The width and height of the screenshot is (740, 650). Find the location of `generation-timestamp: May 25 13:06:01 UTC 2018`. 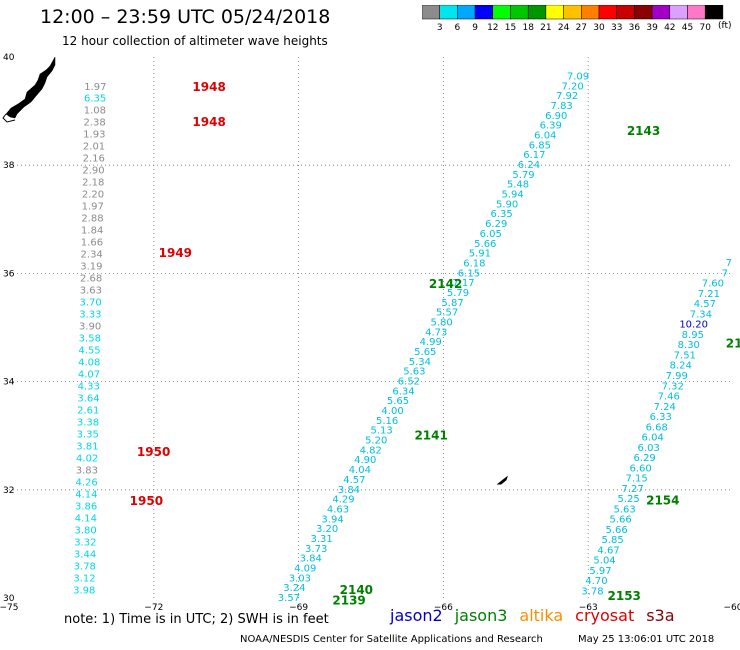

generation-timestamp: May 25 13:06:01 UTC 2018 is located at coordinates (646, 639).